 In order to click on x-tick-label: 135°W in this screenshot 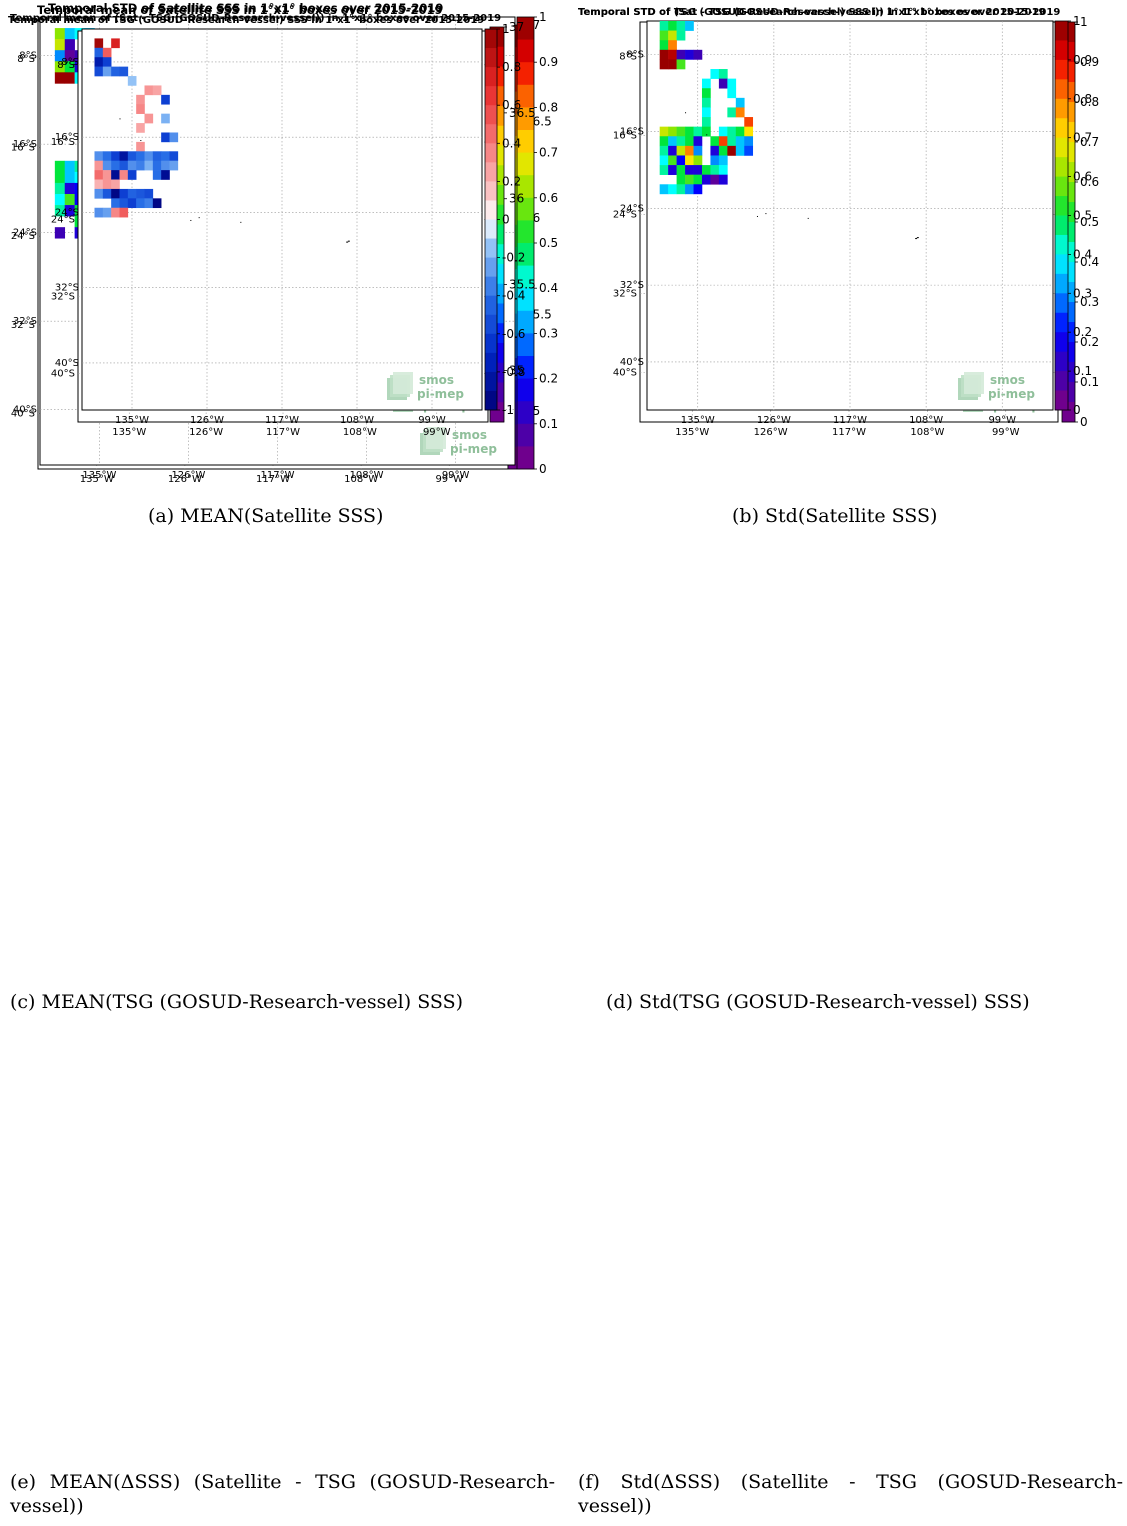, I will do `click(97, 479)`.